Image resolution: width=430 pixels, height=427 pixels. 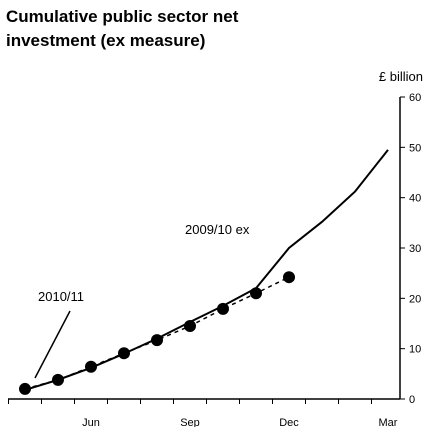 I want to click on y-tick-label: 50, so click(x=415, y=148).